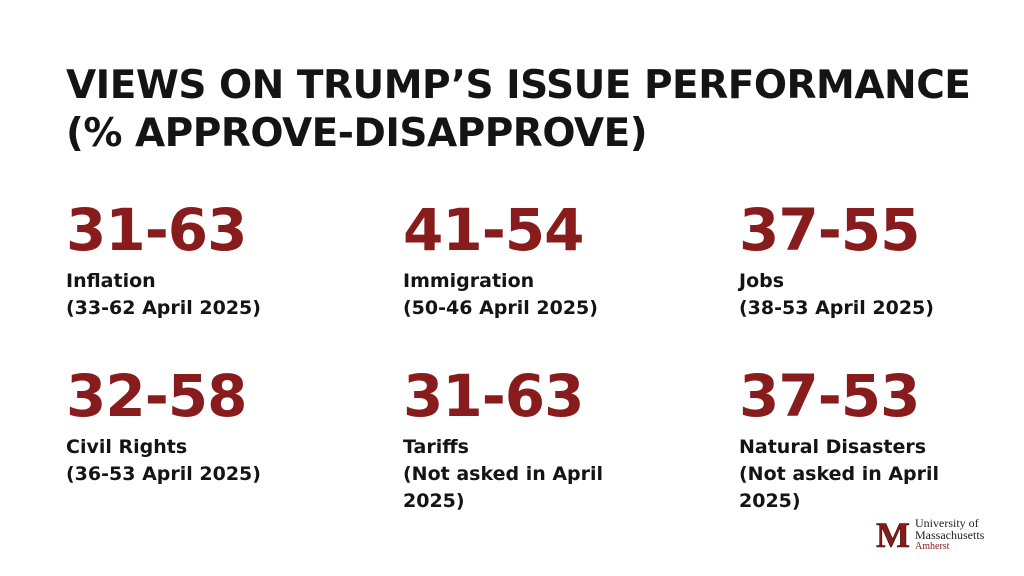 The height and width of the screenshot is (576, 1024). I want to click on stat-label: Jobs, so click(762, 281).